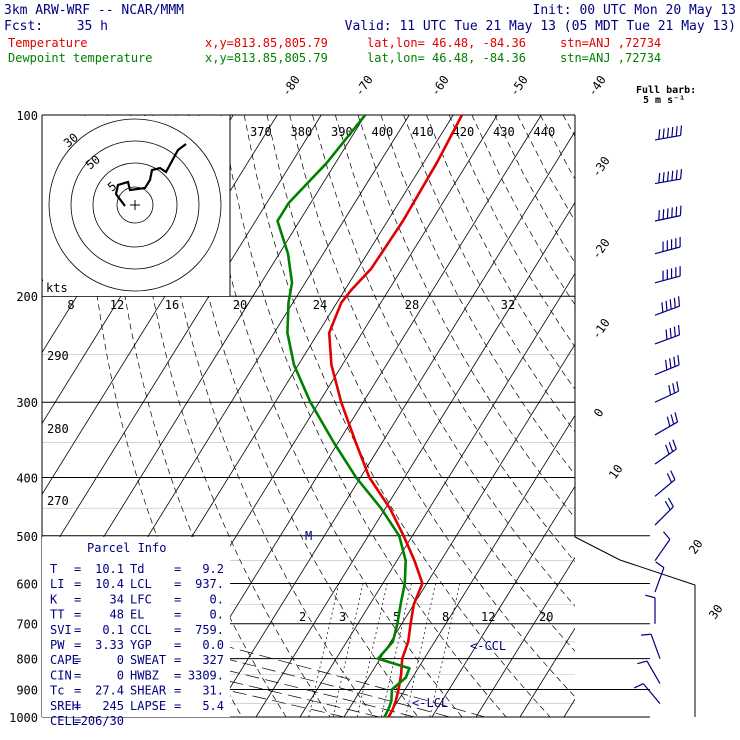 The height and width of the screenshot is (740, 740). I want to click on pressure-tick-label: 600, so click(27, 584).